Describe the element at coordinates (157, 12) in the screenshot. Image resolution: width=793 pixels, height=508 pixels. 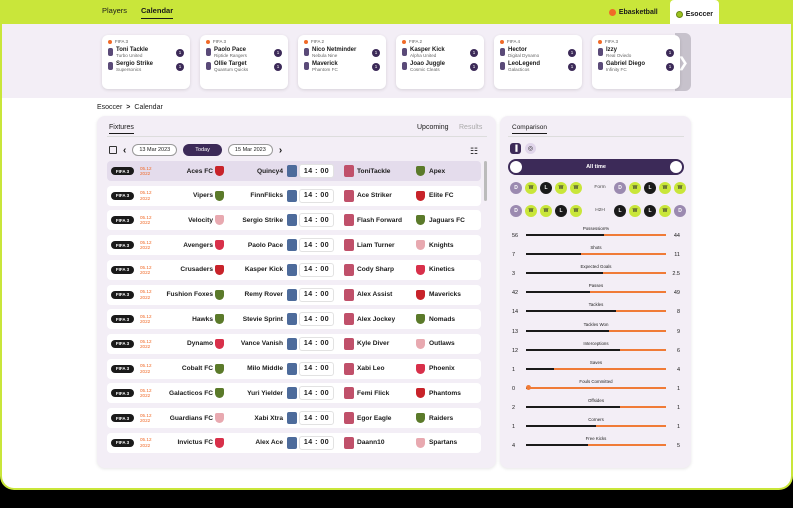
I see `nav-calendar: Calendar` at that location.